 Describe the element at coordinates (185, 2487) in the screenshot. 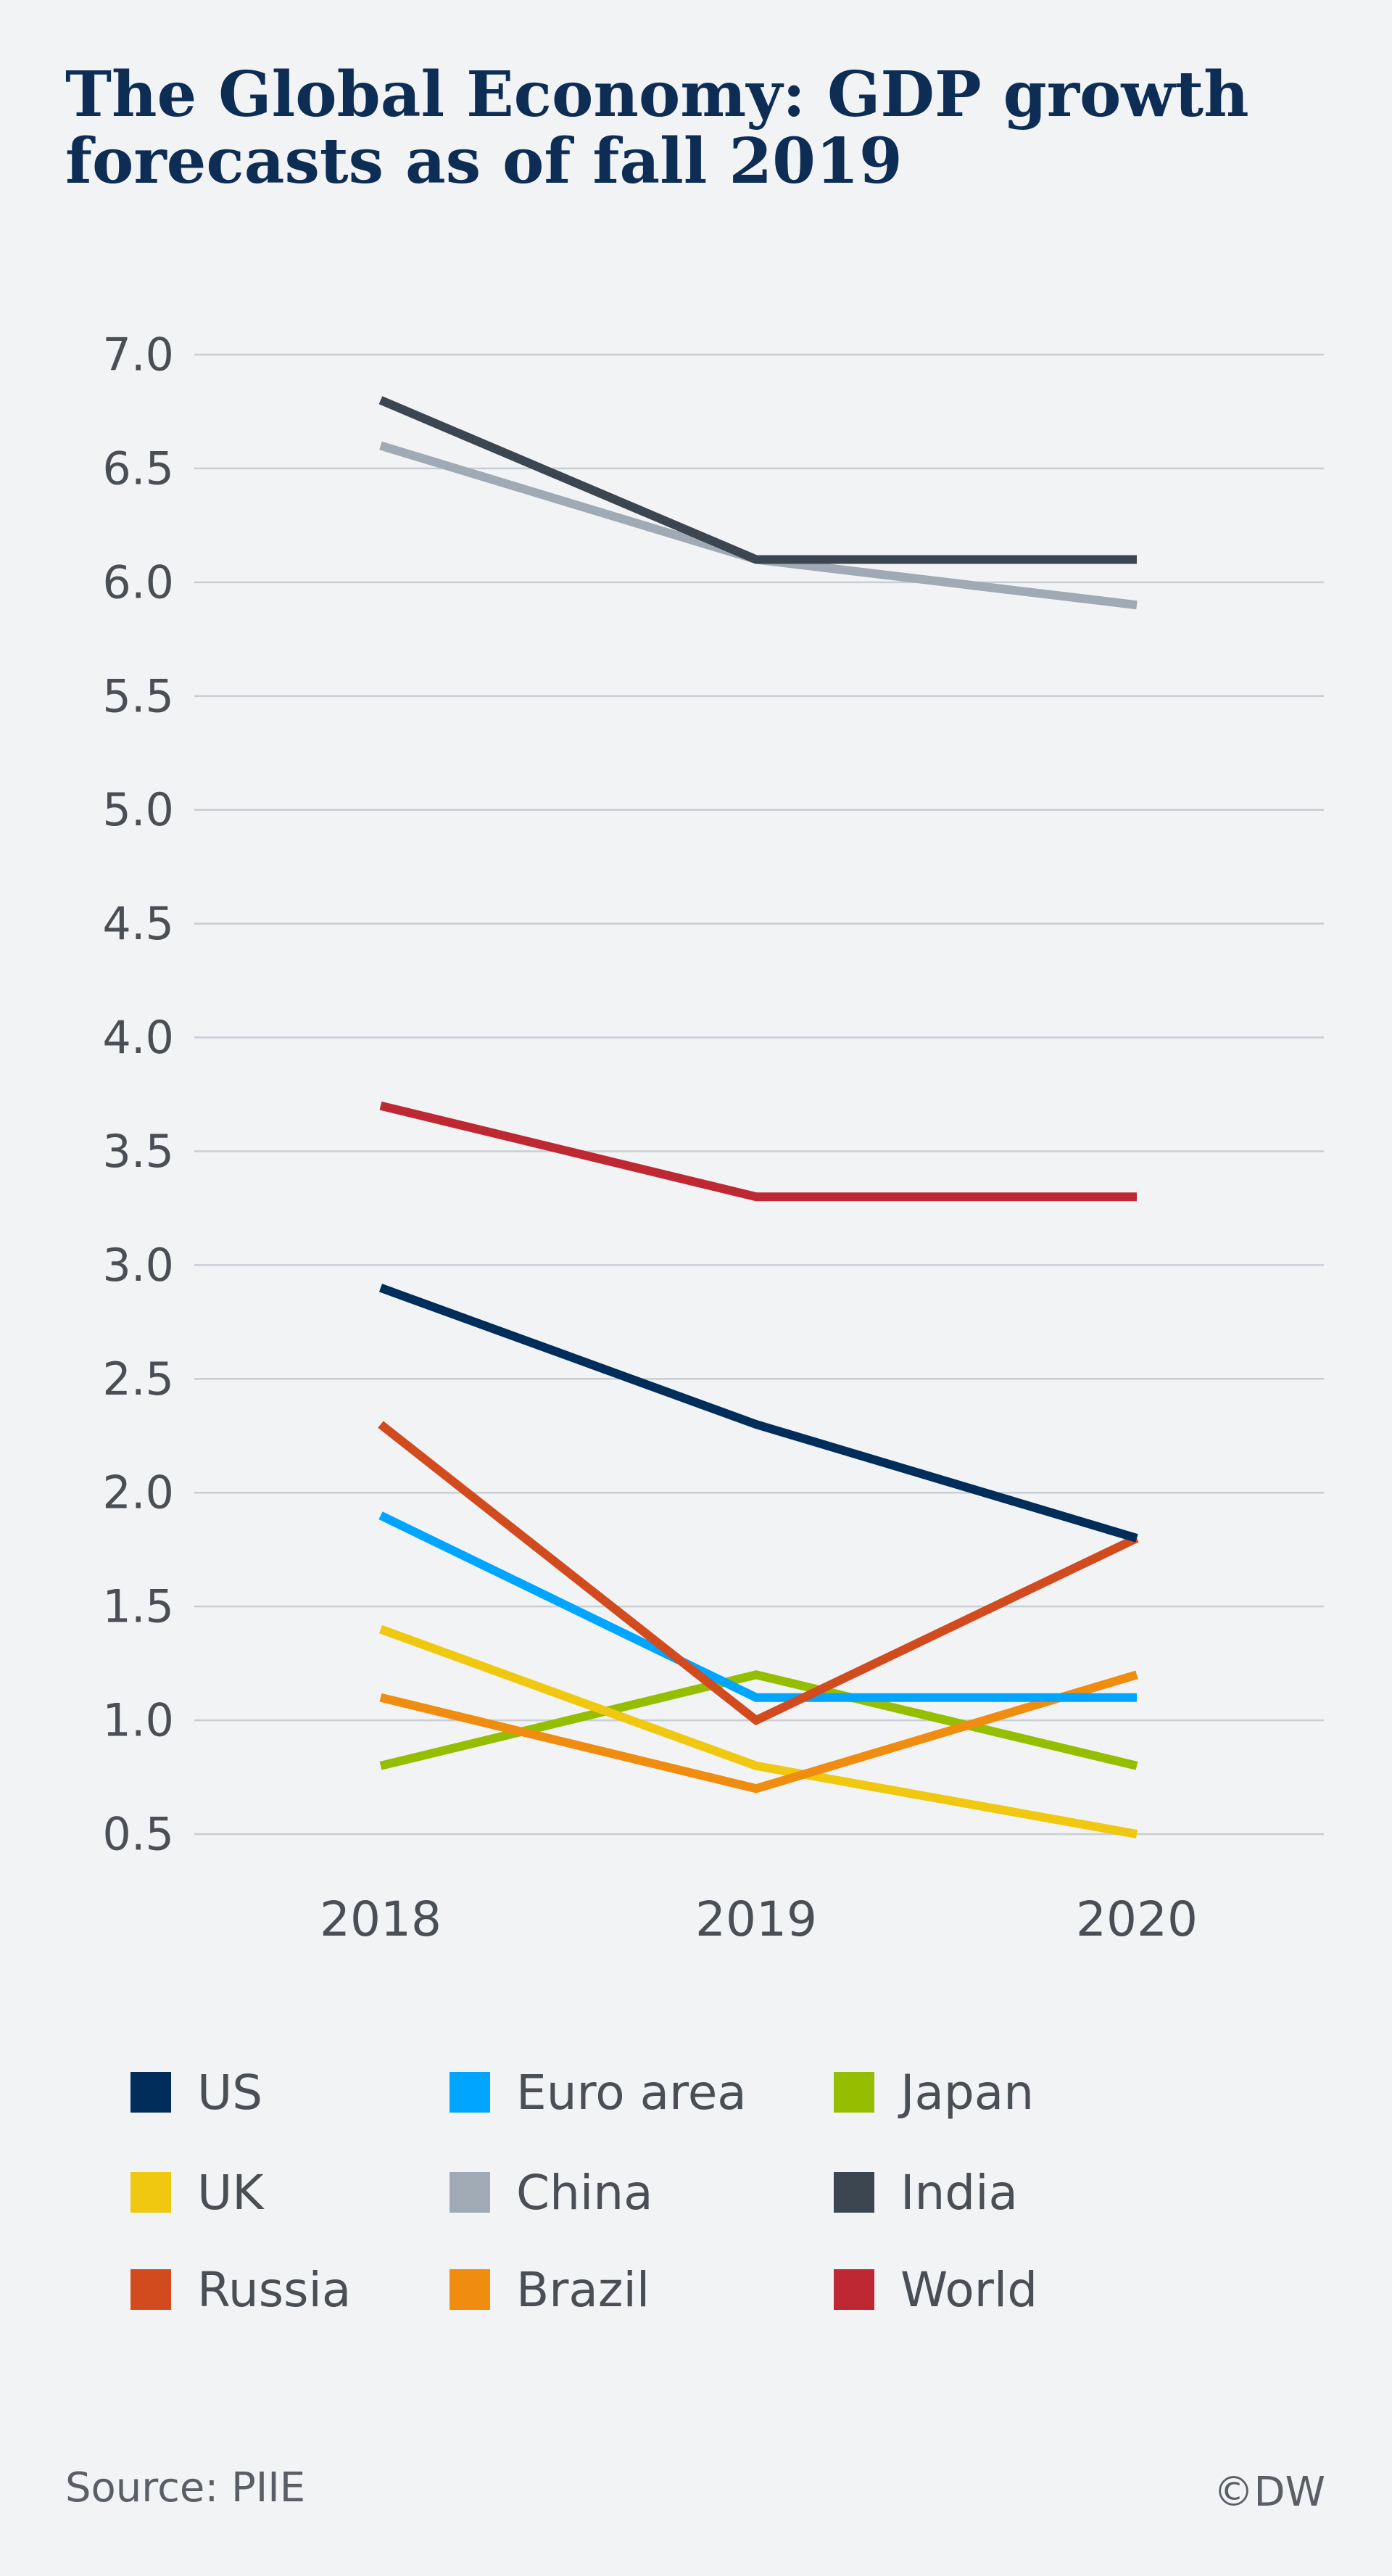

I see `source-note: Source: PIIE` at that location.